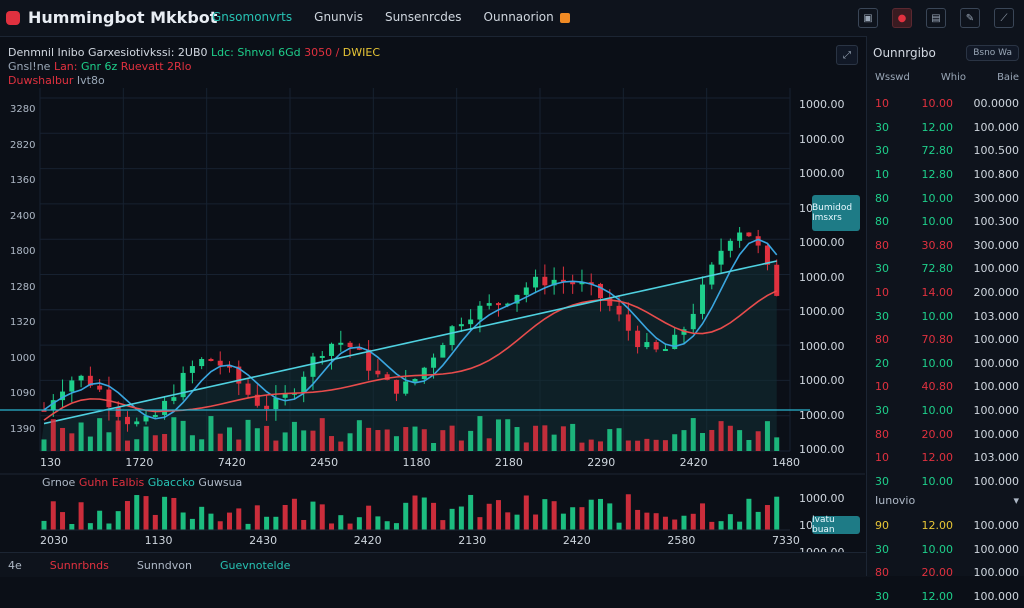 The height and width of the screenshot is (608, 1024). What do you see at coordinates (367, 540) in the screenshot?
I see `volume-x-label: 2420` at bounding box center [367, 540].